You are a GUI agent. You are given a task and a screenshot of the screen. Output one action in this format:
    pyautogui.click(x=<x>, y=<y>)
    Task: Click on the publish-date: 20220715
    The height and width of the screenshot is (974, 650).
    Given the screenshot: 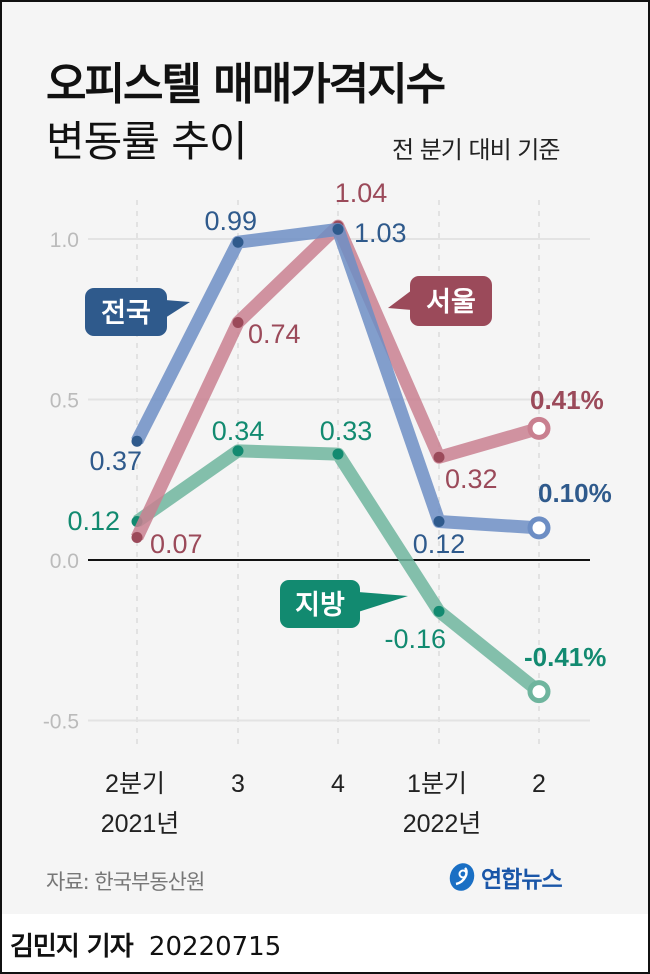 What is the action you would take?
    pyautogui.click(x=215, y=947)
    